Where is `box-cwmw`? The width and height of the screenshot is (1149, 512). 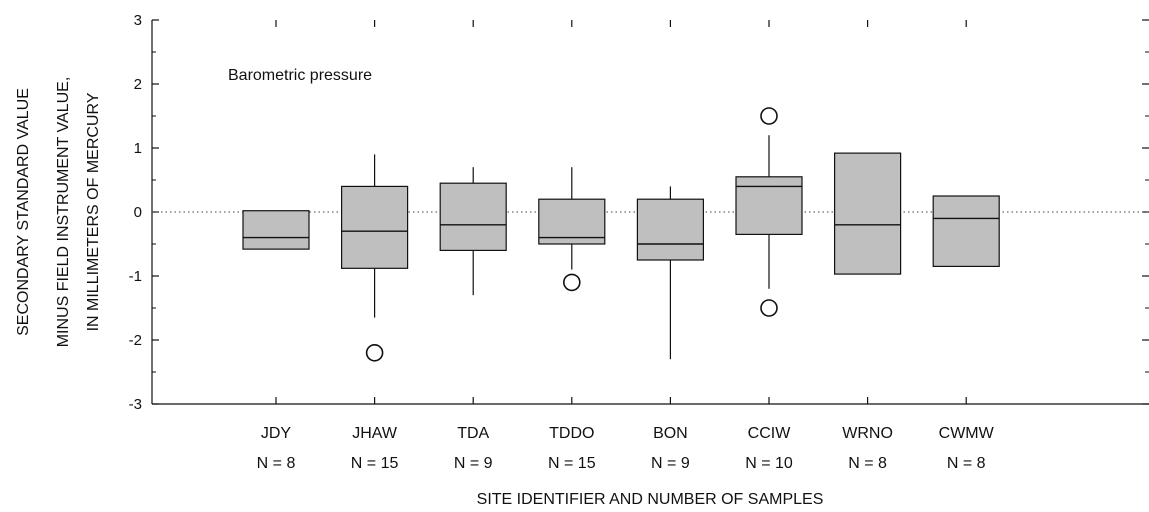 box-cwmw is located at coordinates (966, 231).